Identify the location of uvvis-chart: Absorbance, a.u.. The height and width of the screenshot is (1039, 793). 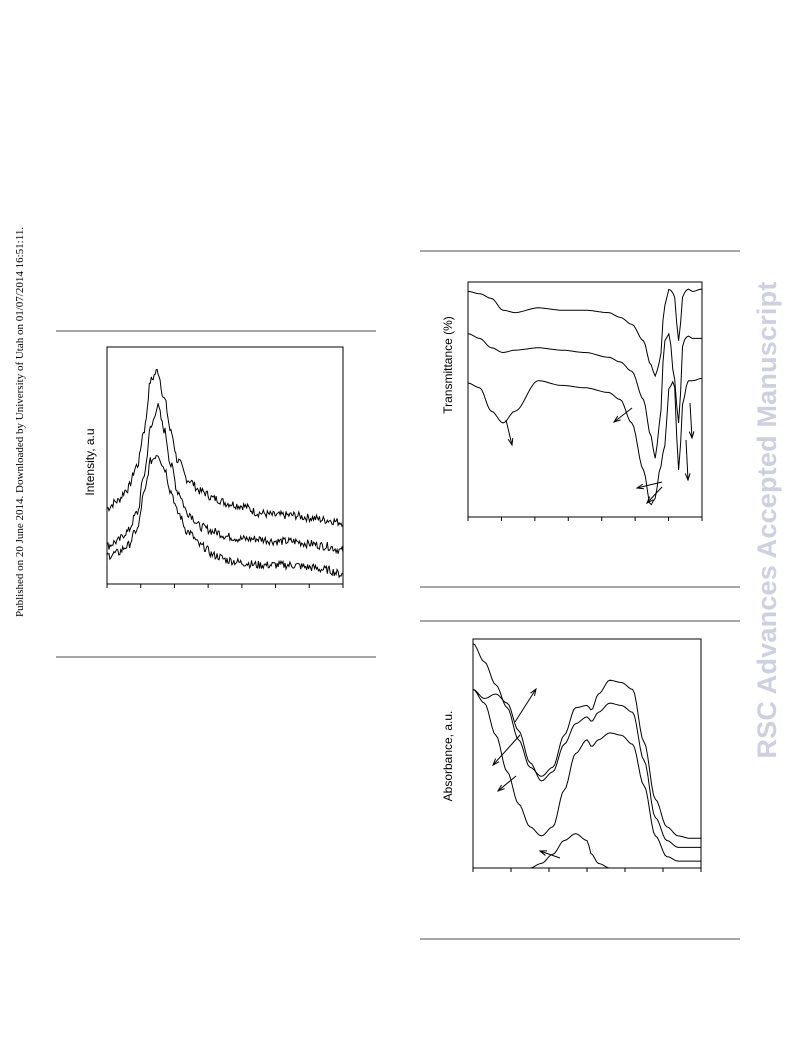
(571, 755).